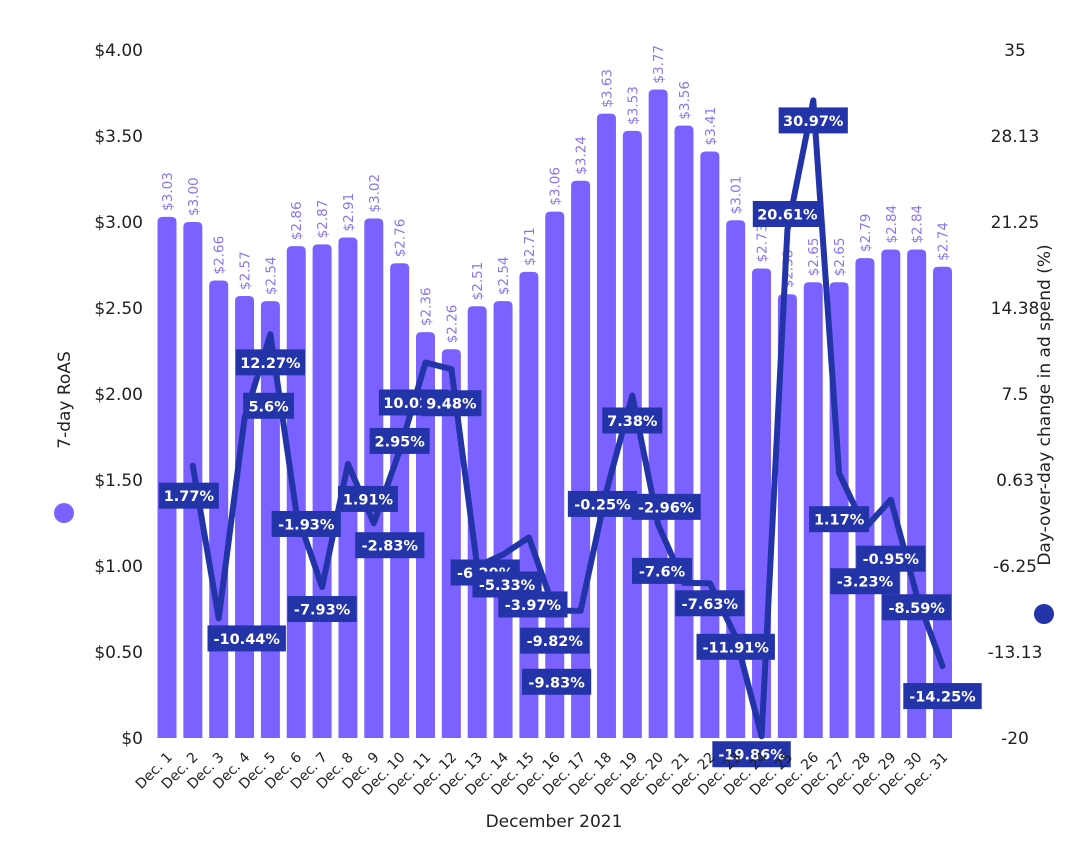  What do you see at coordinates (297, 220) in the screenshot?
I see `roas-bar-label: $2.86` at bounding box center [297, 220].